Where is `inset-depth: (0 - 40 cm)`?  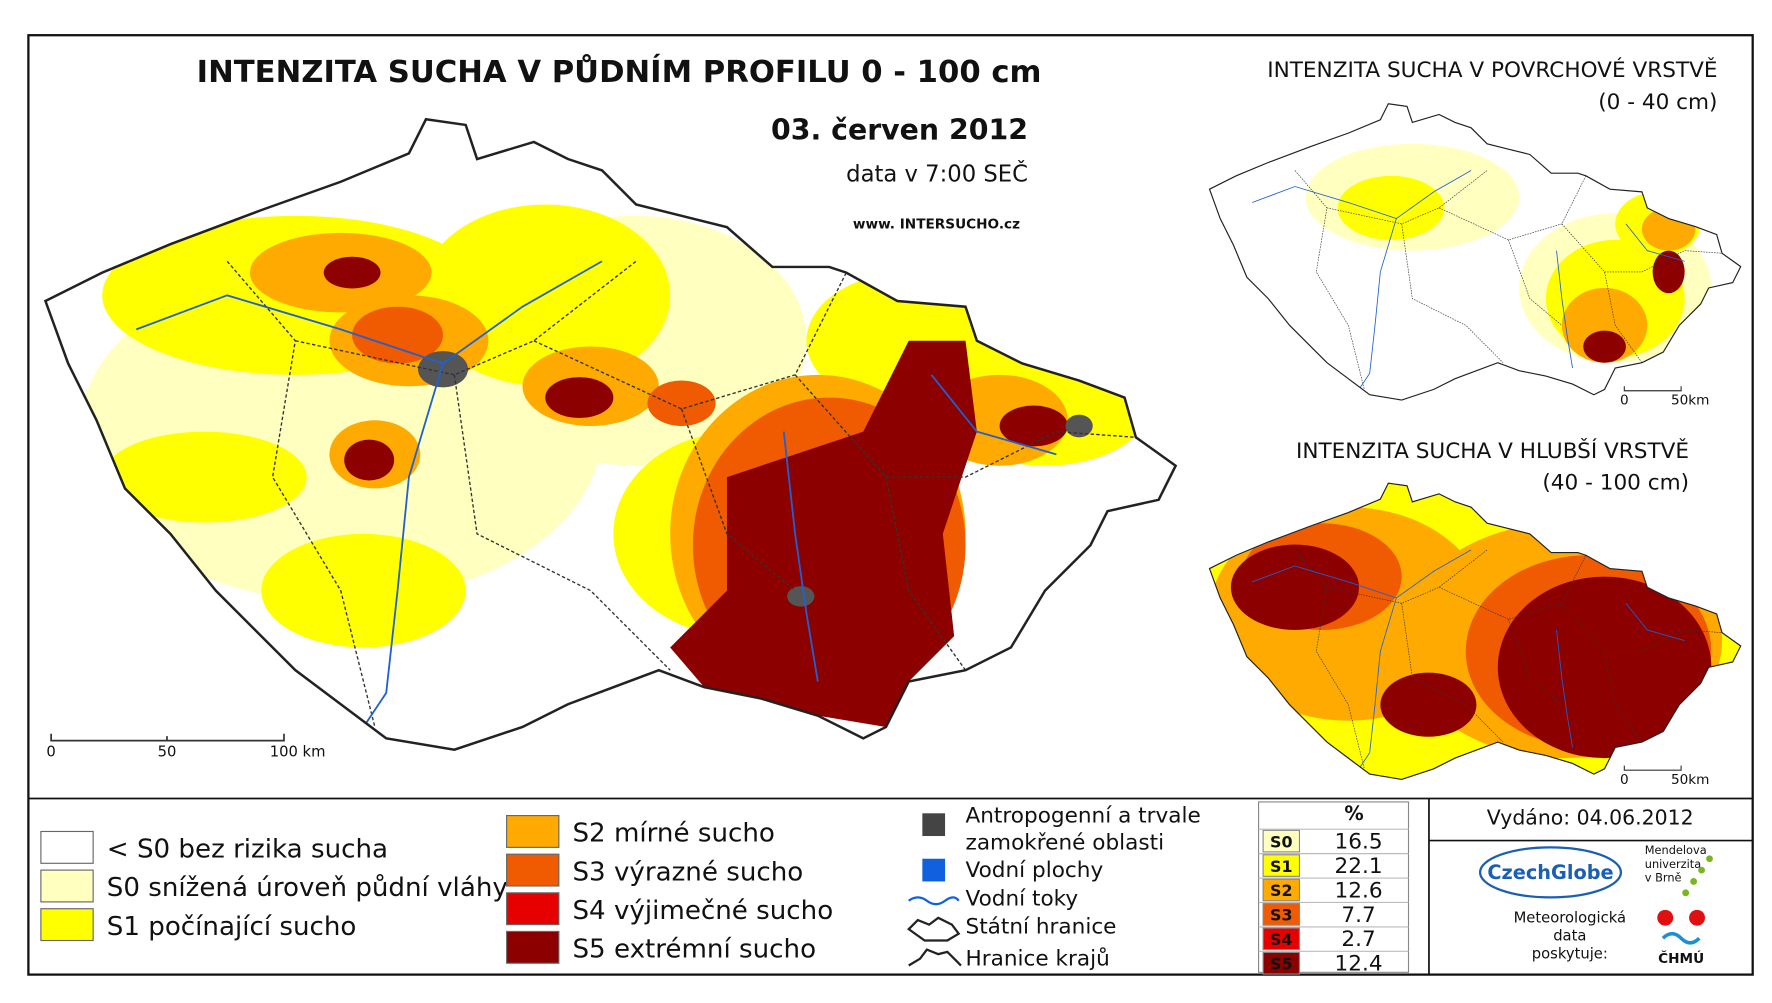 inset-depth: (0 - 40 cm) is located at coordinates (1657, 102).